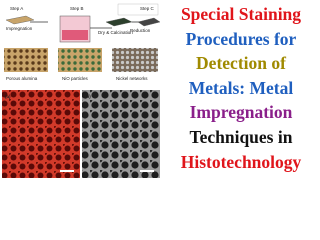 The width and height of the screenshot is (320, 240). What do you see at coordinates (241, 112) in the screenshot?
I see `title-line: Impregnation` at bounding box center [241, 112].